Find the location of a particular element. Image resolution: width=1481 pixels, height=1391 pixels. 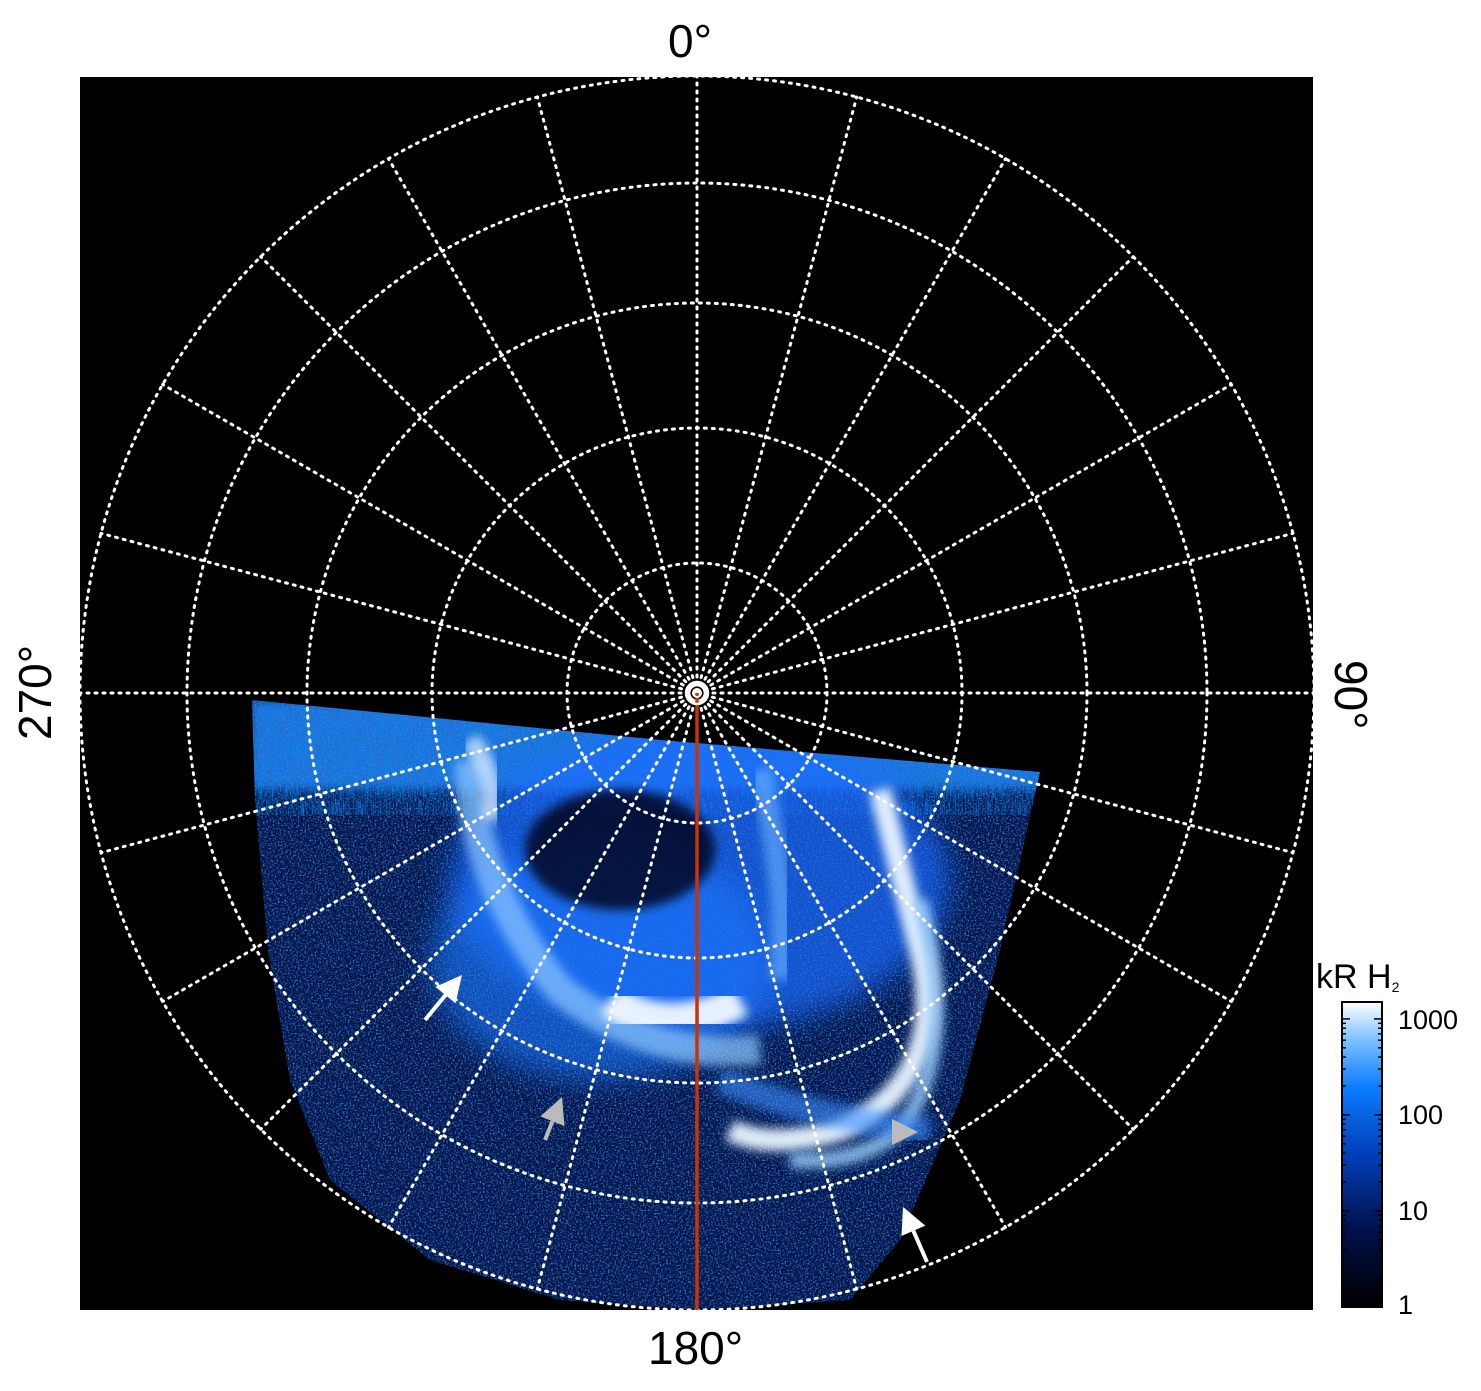

colorbar-title: kR H2 is located at coordinates (1358, 977).